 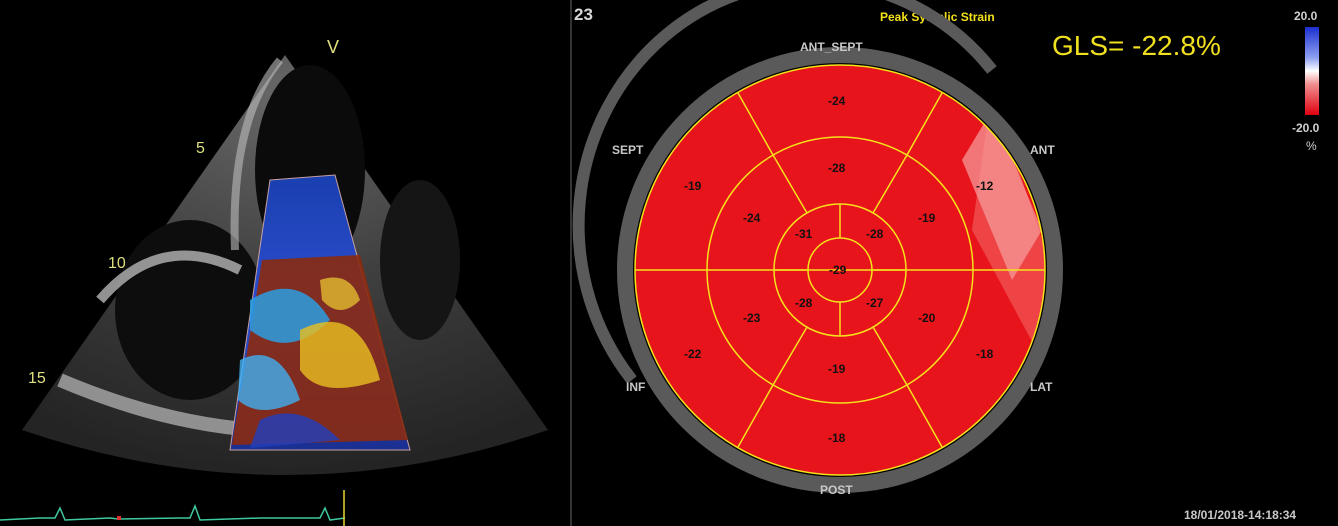 What do you see at coordinates (571, 263) in the screenshot?
I see `panel-divider` at bounding box center [571, 263].